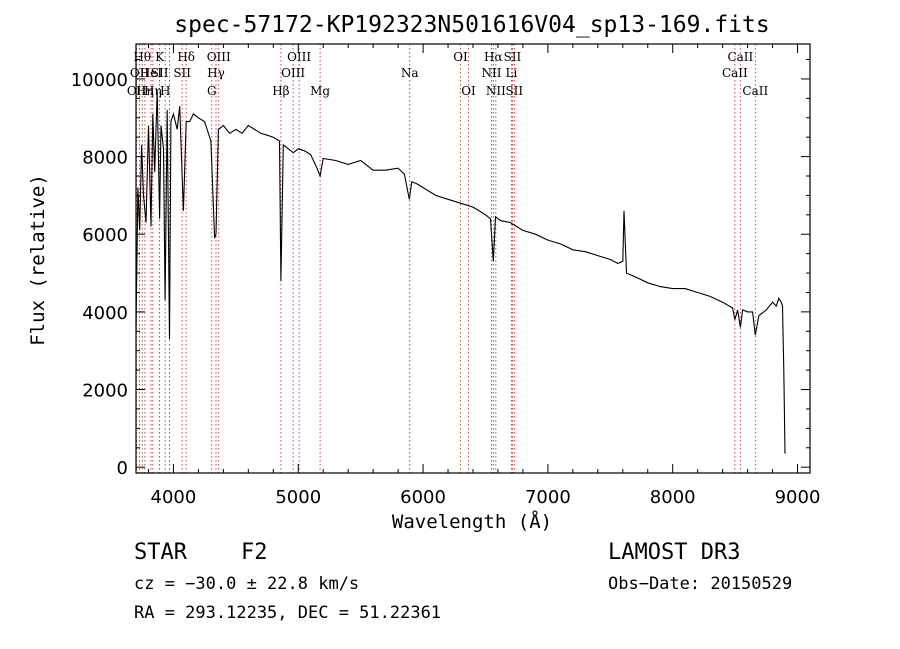 The image size is (900, 649). What do you see at coordinates (423, 497) in the screenshot?
I see `x-tick-label-2: 6000` at bounding box center [423, 497].